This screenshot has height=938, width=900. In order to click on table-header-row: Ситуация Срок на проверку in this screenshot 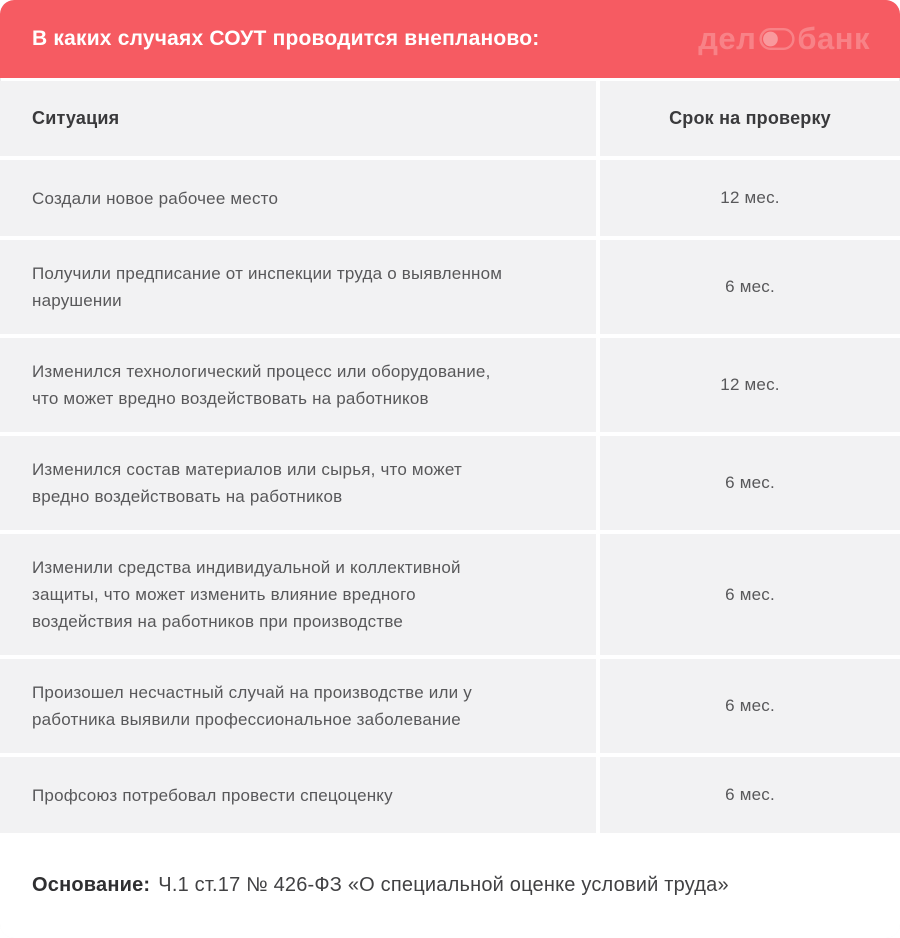, I will do `click(450, 118)`.